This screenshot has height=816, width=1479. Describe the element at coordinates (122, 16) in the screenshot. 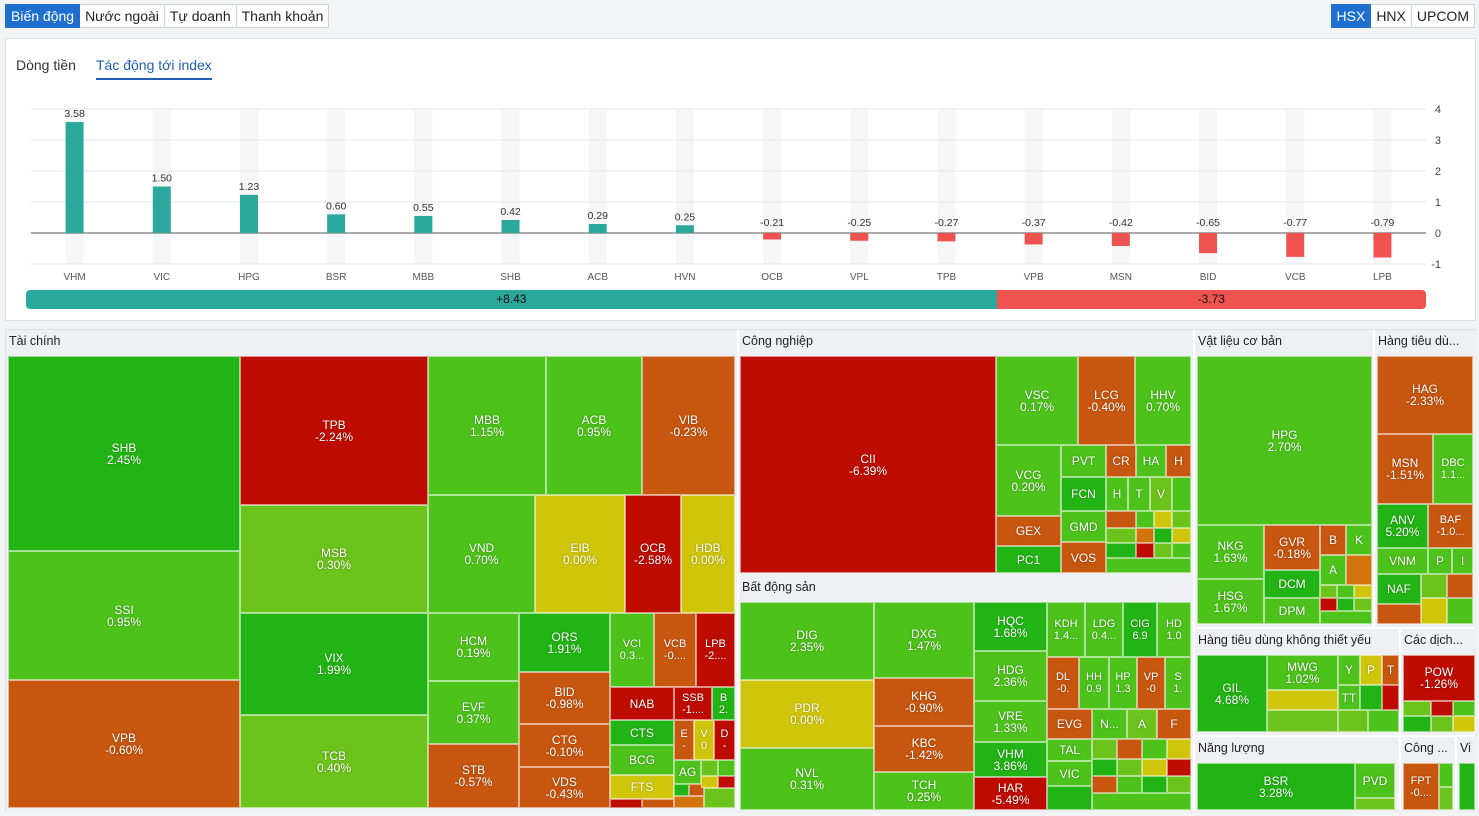

I see `tab-nuoc-ngoai: Nước ngoài` at that location.